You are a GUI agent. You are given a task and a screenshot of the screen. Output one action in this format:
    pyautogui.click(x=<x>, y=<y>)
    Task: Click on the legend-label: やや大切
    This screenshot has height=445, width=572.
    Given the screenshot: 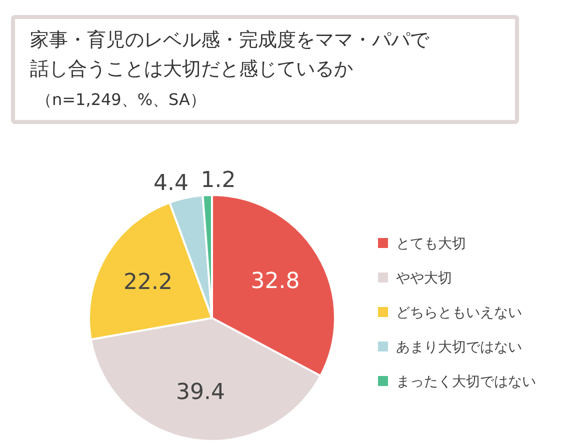 What is the action you would take?
    pyautogui.click(x=424, y=278)
    